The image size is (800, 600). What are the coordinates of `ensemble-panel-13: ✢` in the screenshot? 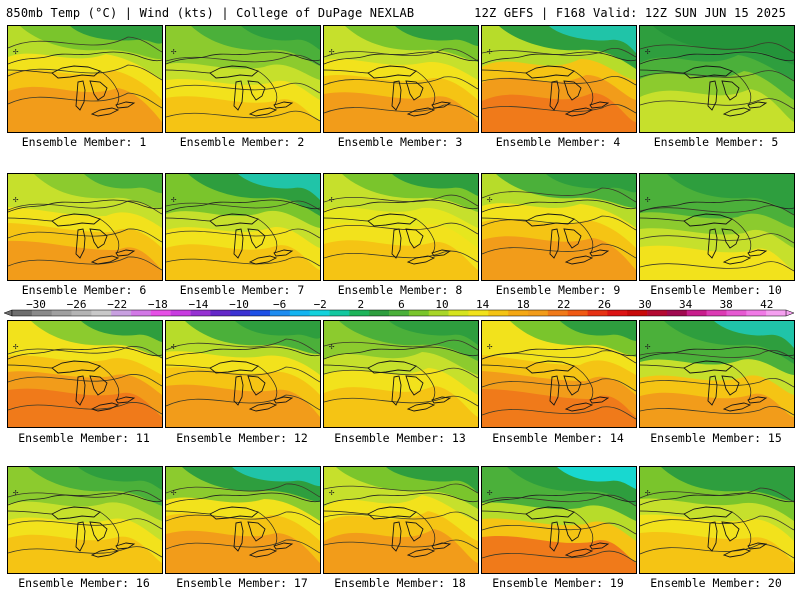 It's located at (401, 374).